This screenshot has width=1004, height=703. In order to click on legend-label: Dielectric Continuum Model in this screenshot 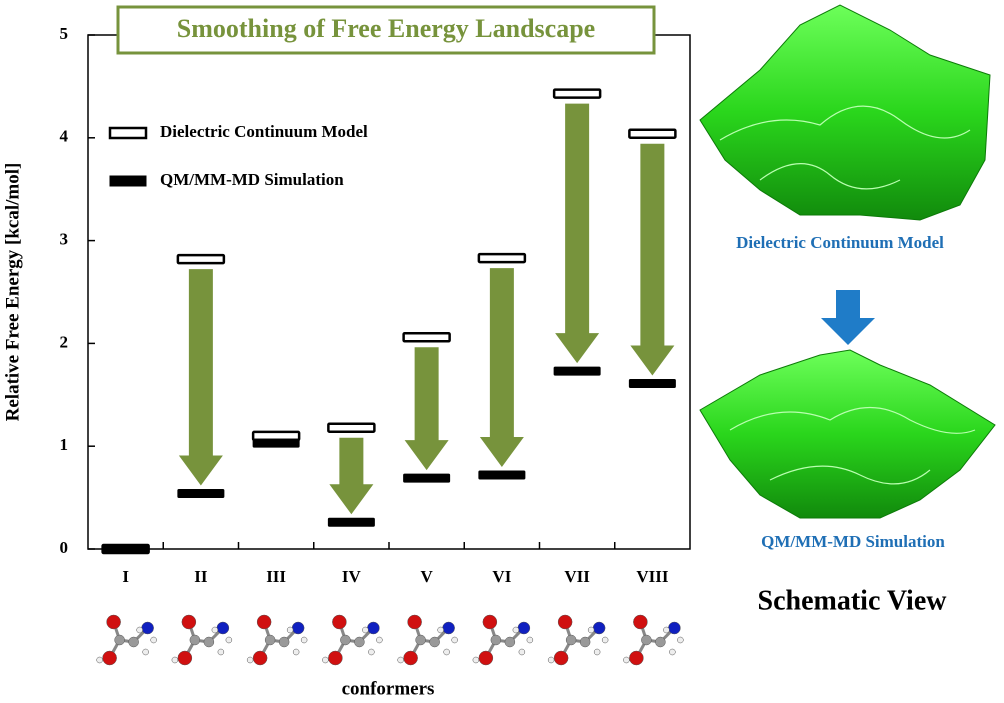, I will do `click(264, 131)`.